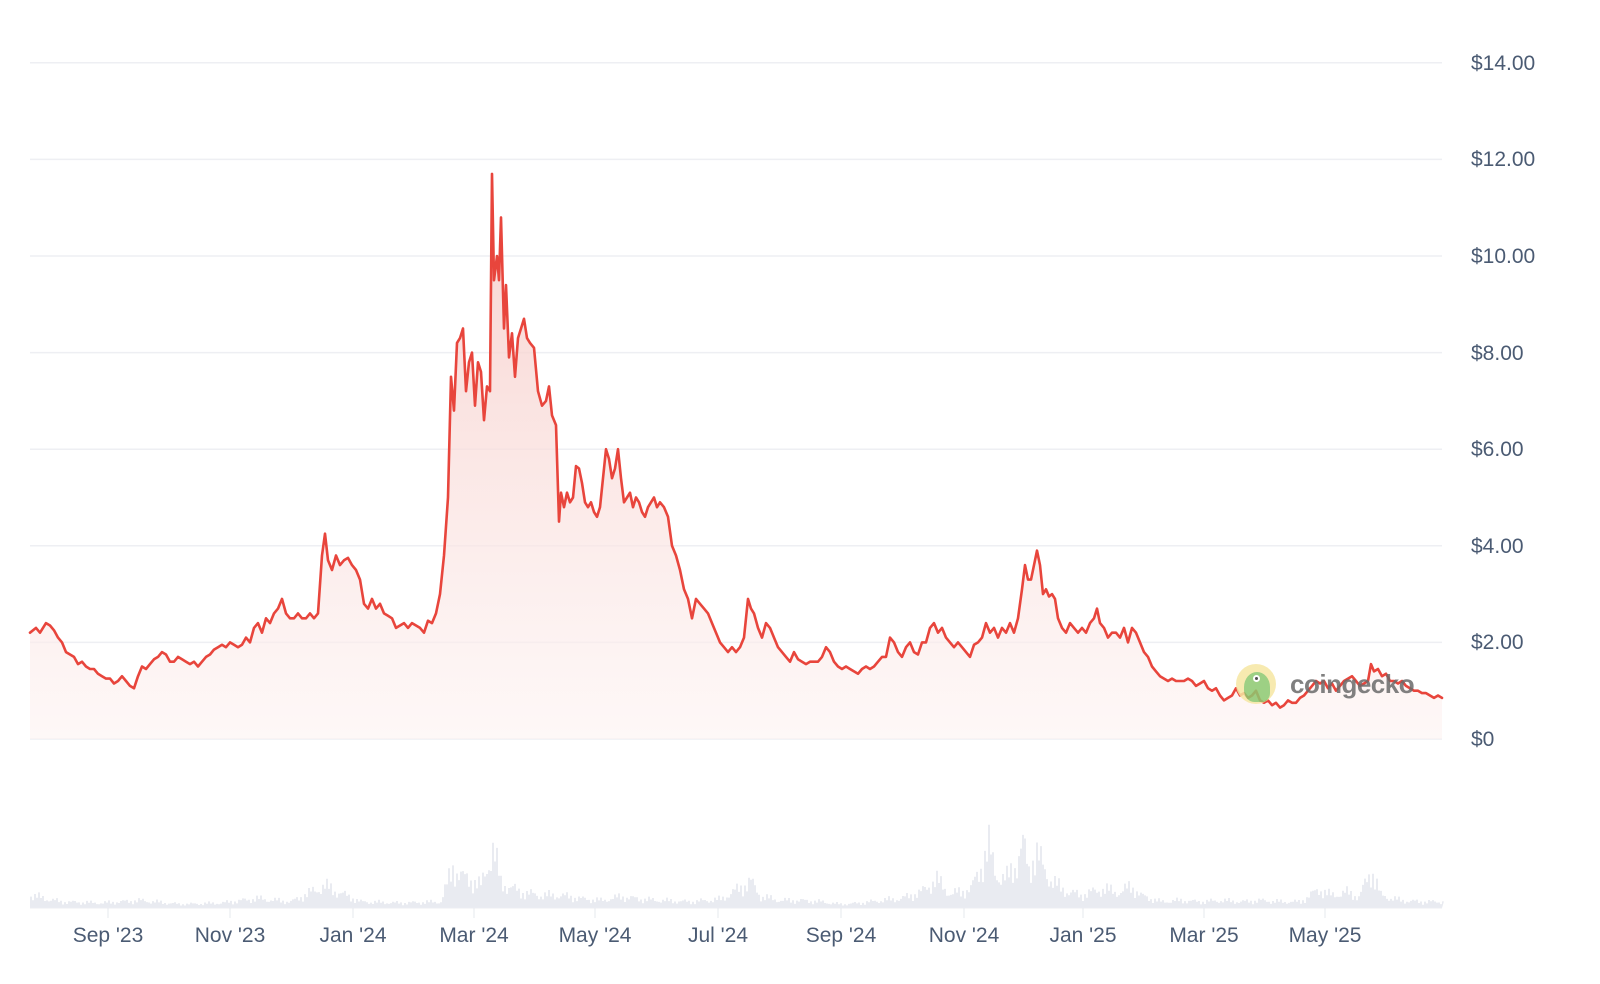  What do you see at coordinates (230, 935) in the screenshot?
I see `x-tick-label: Nov '23` at bounding box center [230, 935].